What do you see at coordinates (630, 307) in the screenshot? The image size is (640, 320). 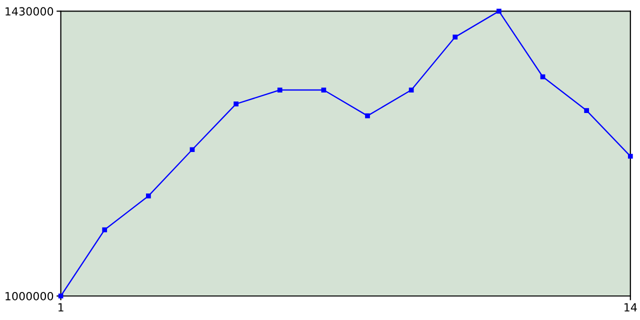 I see `x-tick-label: 14` at bounding box center [630, 307].